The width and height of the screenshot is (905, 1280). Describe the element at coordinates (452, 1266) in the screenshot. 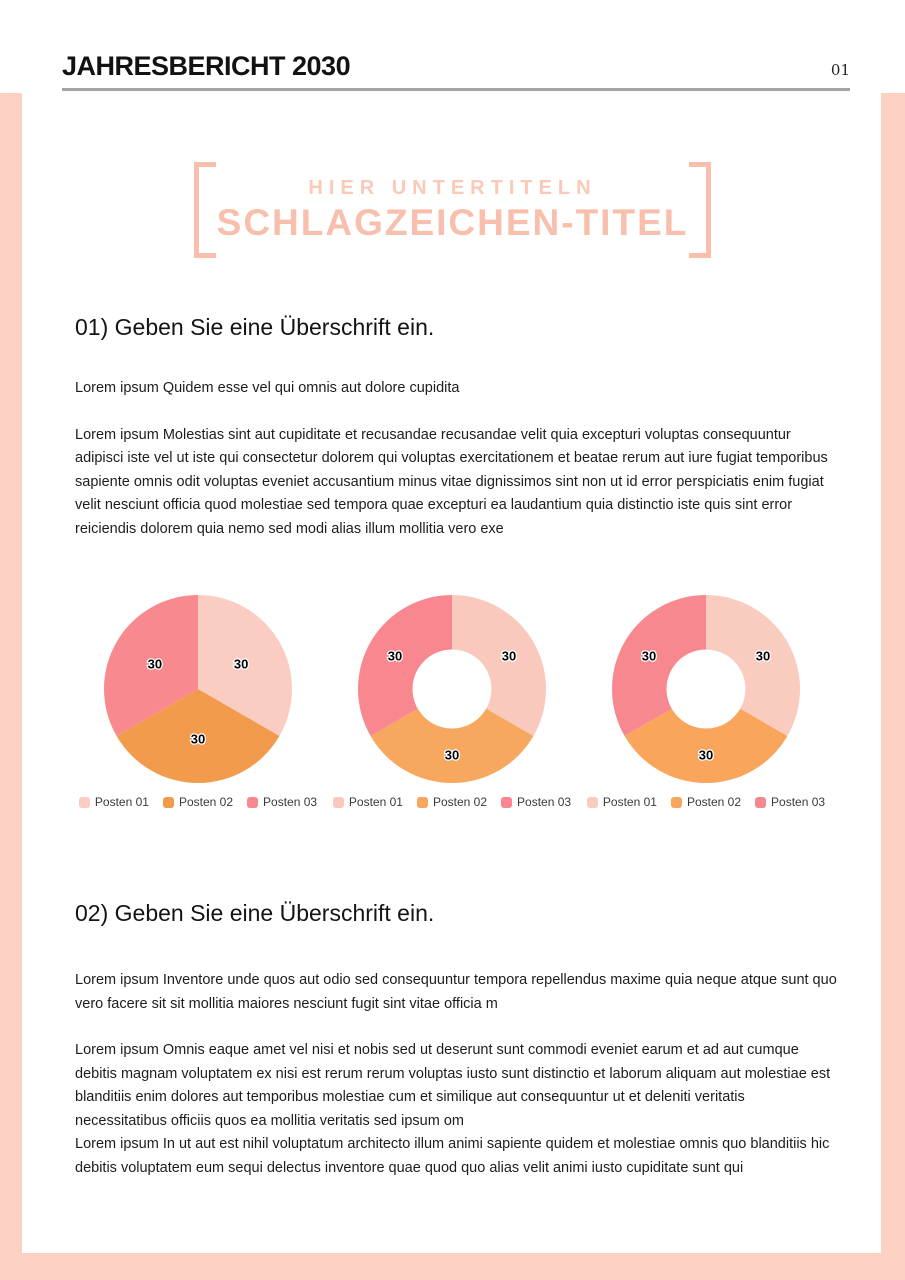

I see `page-border-bottom` at that location.